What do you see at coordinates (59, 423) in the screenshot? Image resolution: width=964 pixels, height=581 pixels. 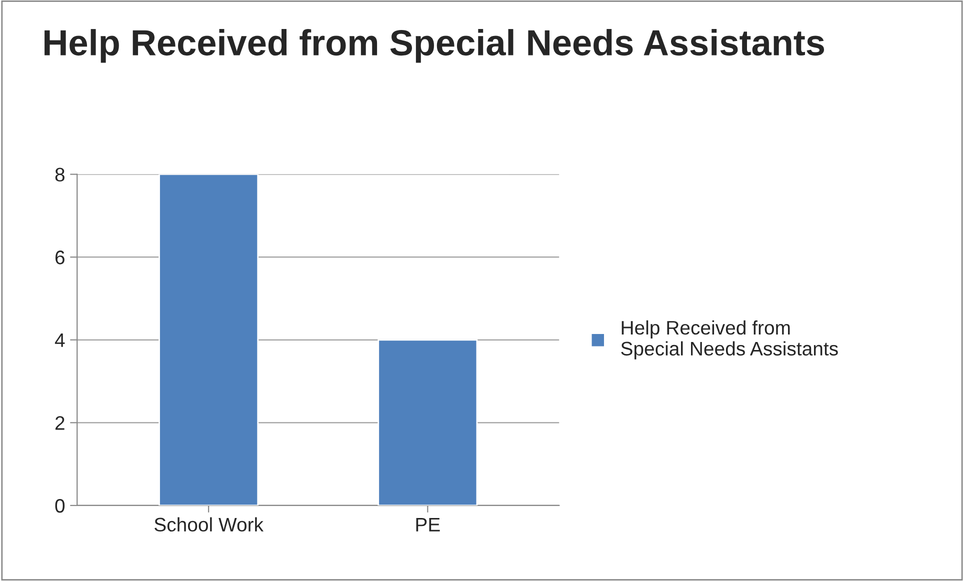 I see `y-tick-label: 2` at bounding box center [59, 423].